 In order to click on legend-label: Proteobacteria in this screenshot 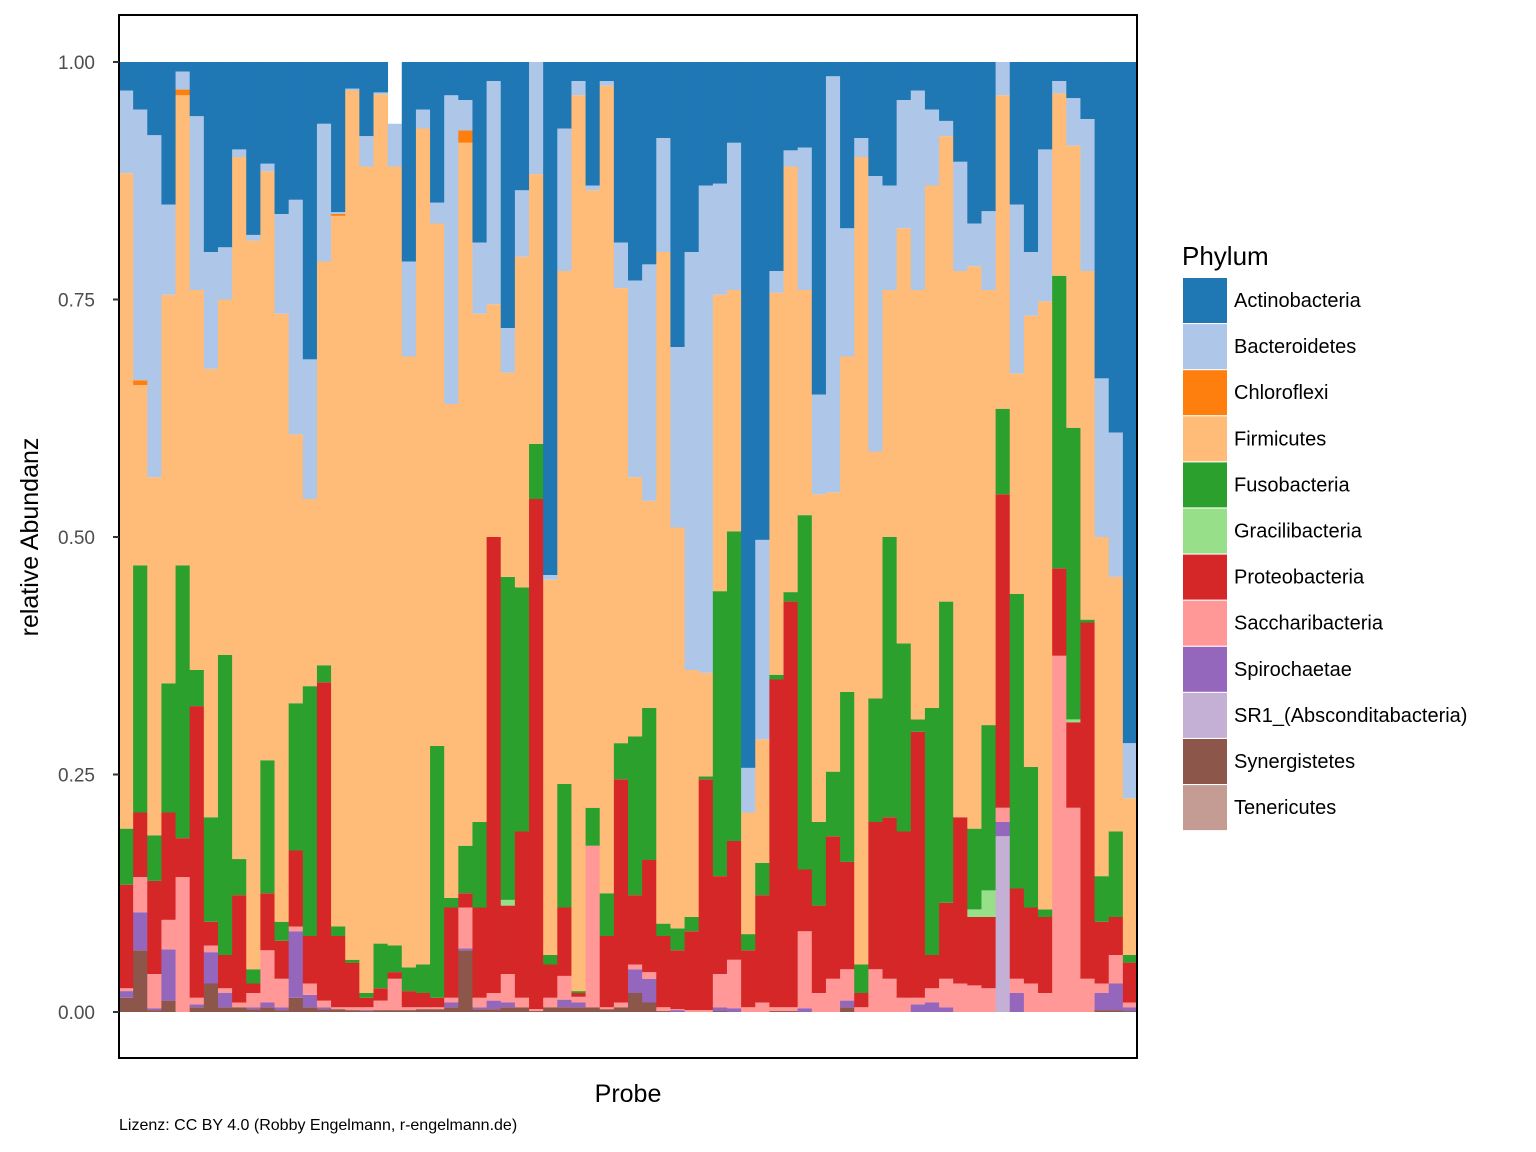, I will do `click(1299, 578)`.